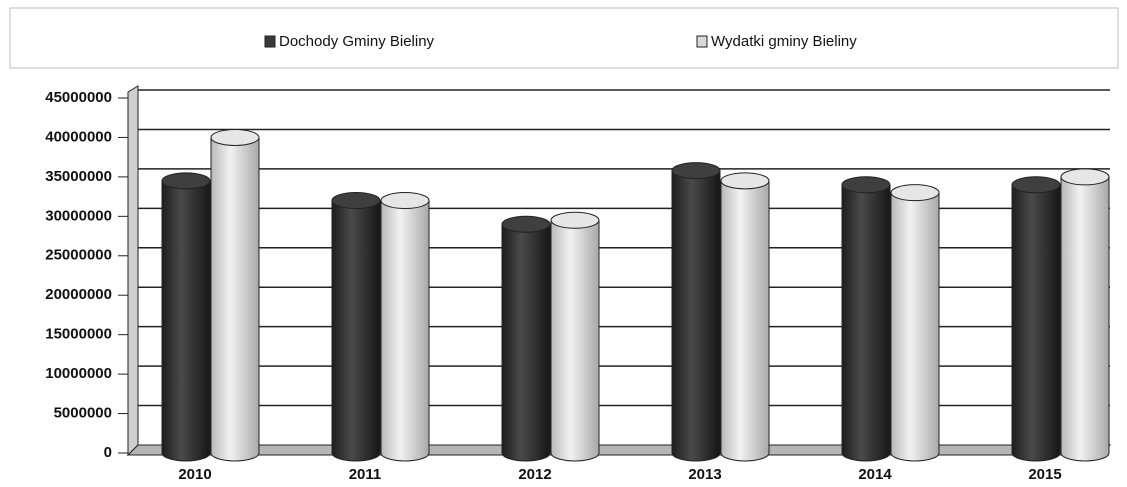  I want to click on y-tick-label: 10000000, so click(78, 373).